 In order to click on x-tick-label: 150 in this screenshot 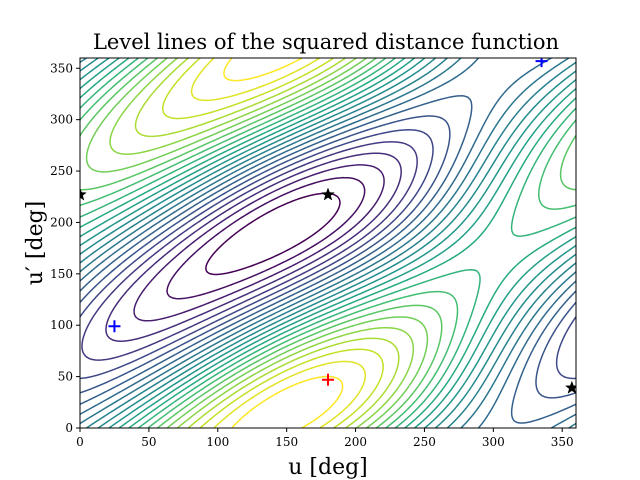, I will do `click(286, 442)`.